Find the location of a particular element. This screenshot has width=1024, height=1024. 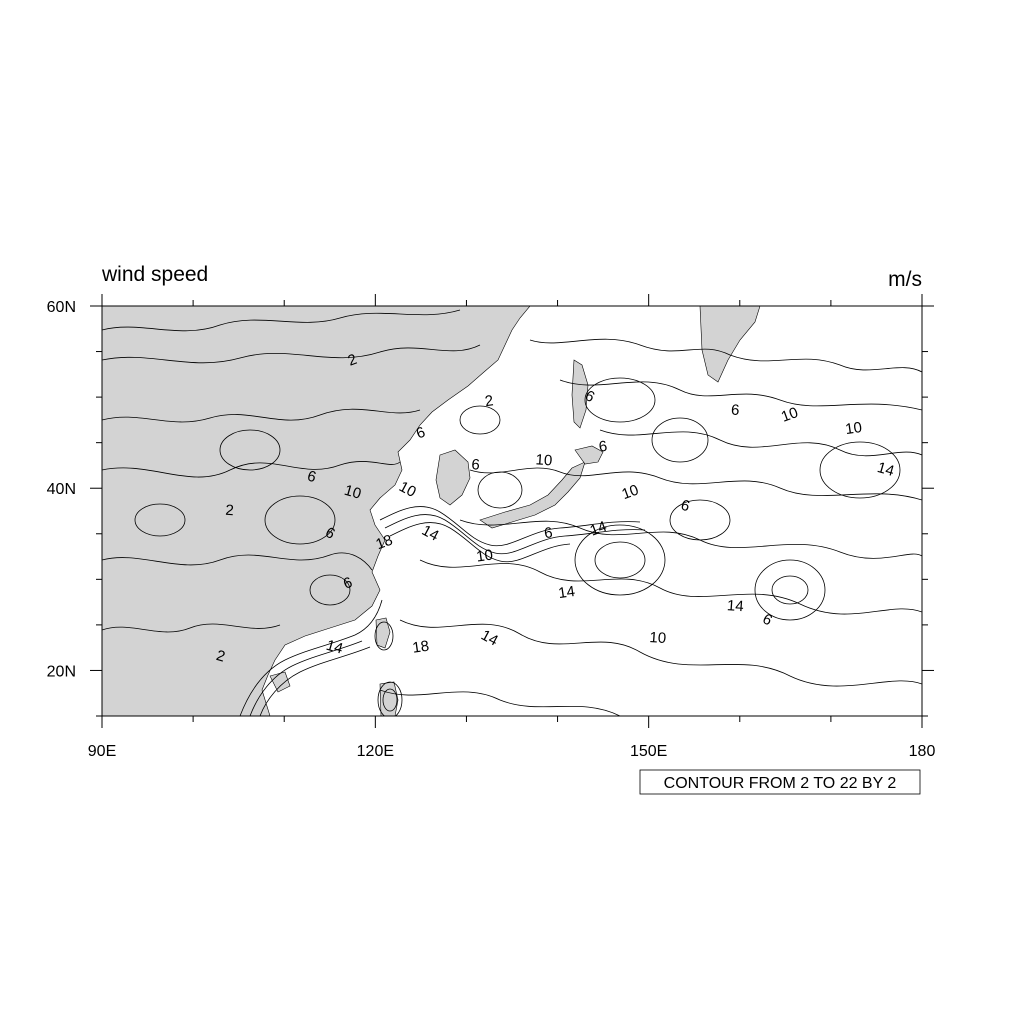

contour-info-frame is located at coordinates (780, 782).